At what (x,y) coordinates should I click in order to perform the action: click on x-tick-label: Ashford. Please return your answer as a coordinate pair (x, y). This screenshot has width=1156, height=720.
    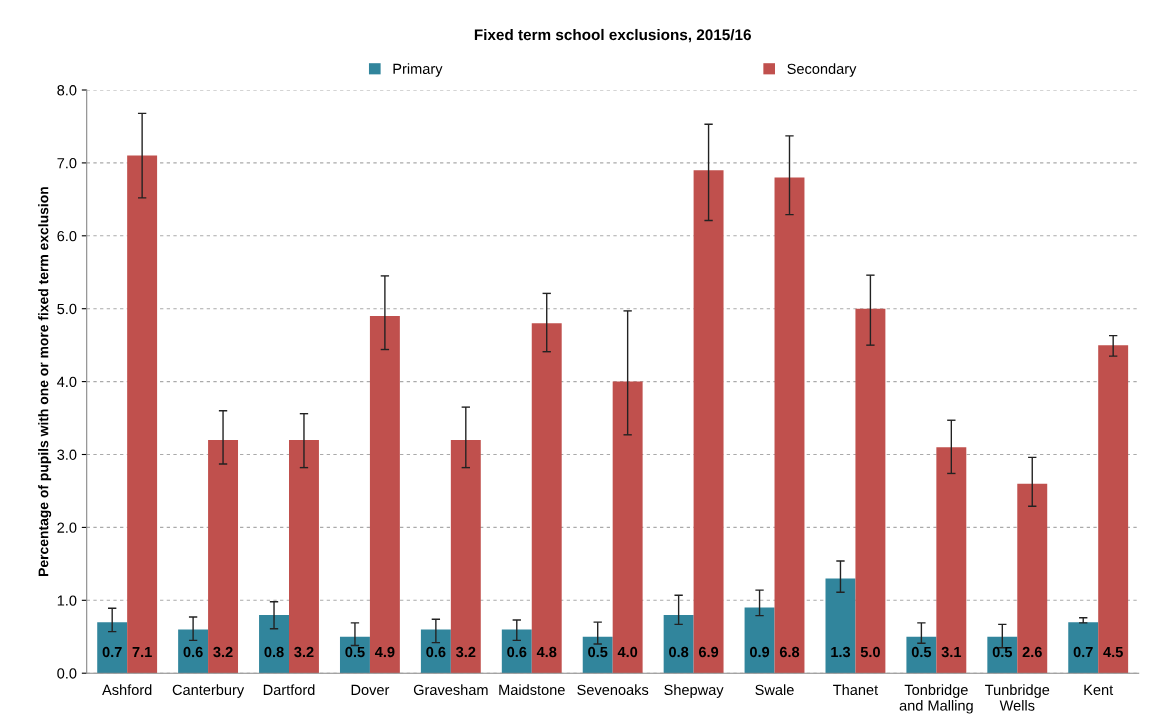
    Looking at the image, I should click on (127, 690).